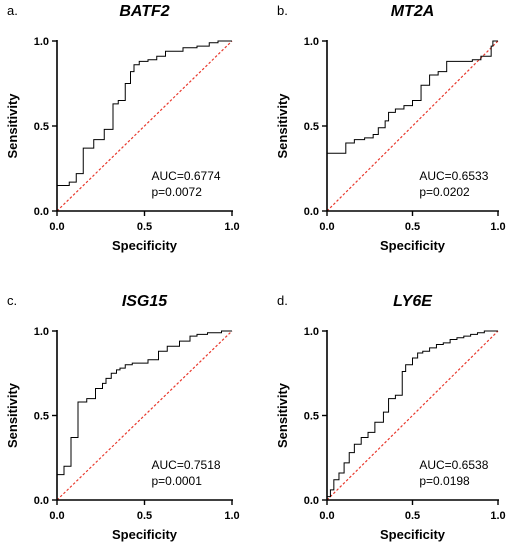  Describe the element at coordinates (12, 300) in the screenshot. I see `panel-letter: c.` at that location.